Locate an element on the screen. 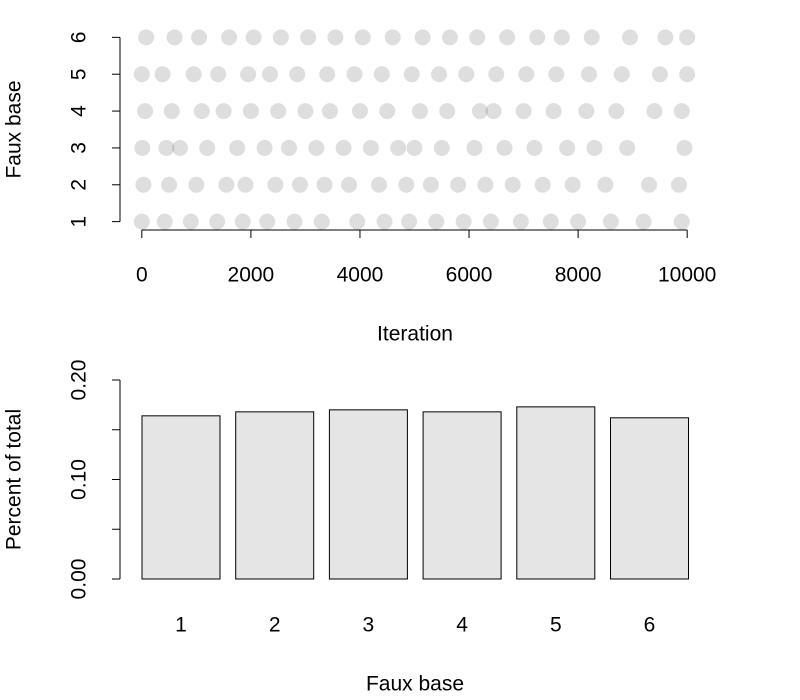  y-tick-label: 1 is located at coordinates (79, 222).